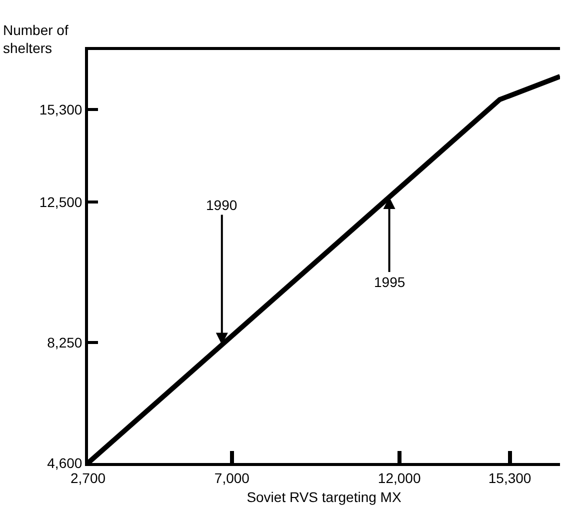  What do you see at coordinates (60, 202) in the screenshot?
I see `y-tick-label: 12,500` at bounding box center [60, 202].